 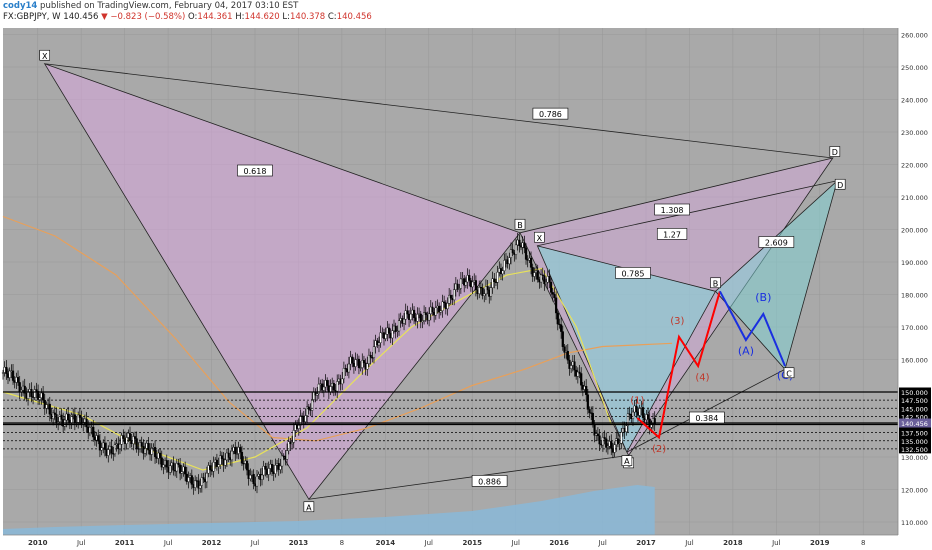 What do you see at coordinates (672, 234) in the screenshot?
I see `ratio-label: 1.27` at bounding box center [672, 234].